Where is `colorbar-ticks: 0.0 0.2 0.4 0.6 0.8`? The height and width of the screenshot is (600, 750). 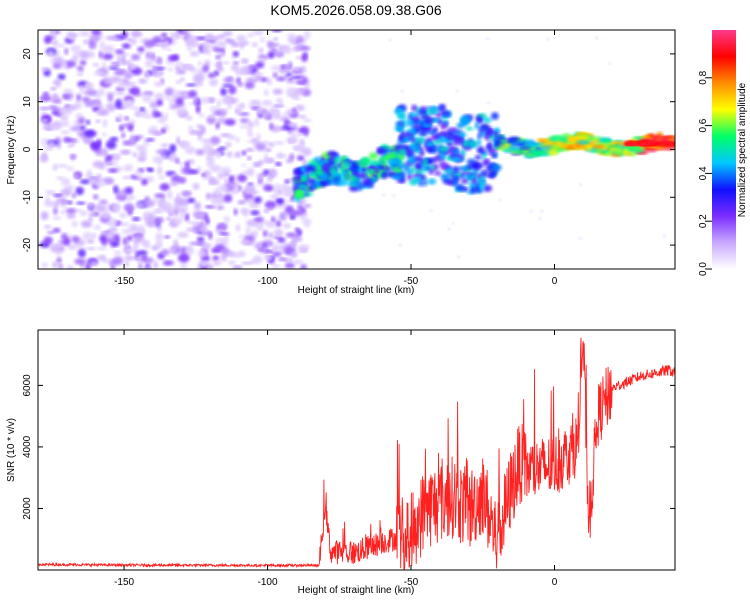 colorbar-ticks: 0.0 0.2 0.4 0.6 0.8 is located at coordinates (705, 173).